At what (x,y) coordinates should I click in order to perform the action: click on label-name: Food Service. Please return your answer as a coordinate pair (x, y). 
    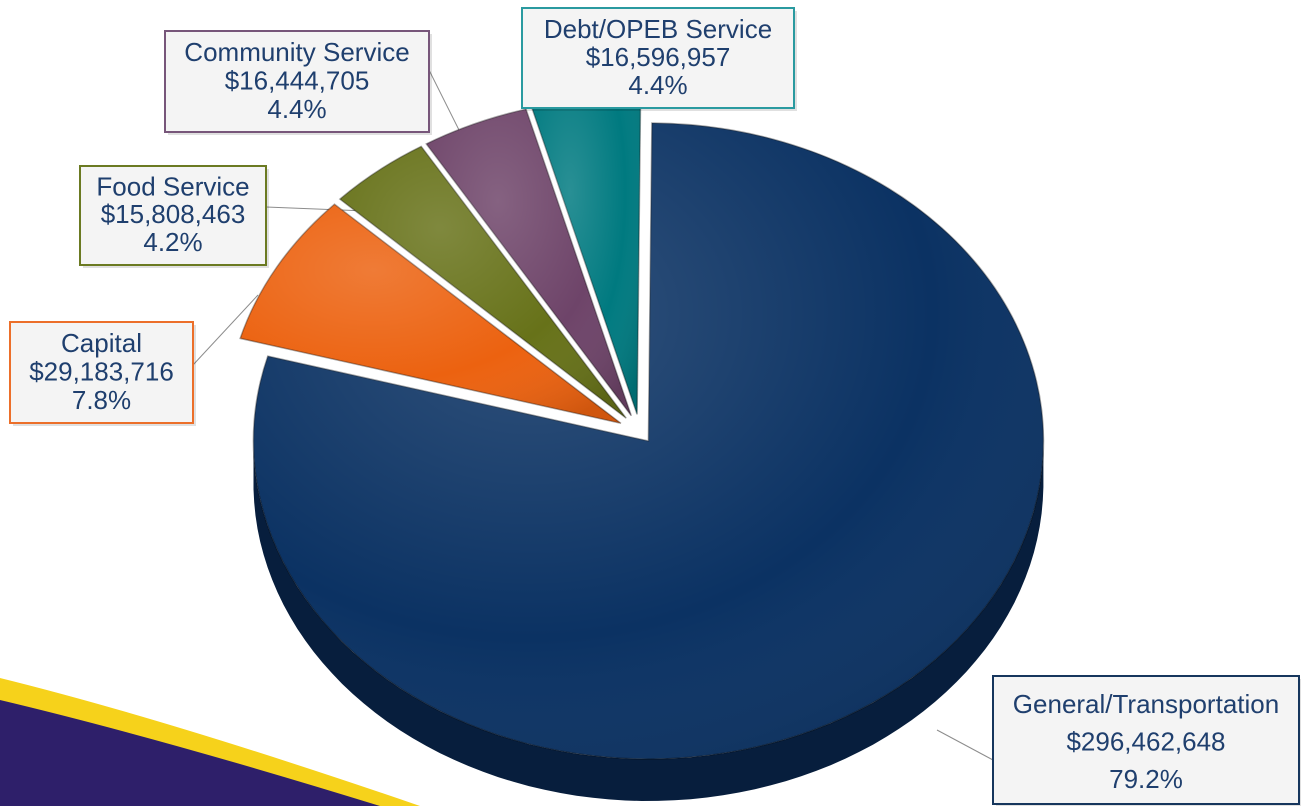
    Looking at the image, I should click on (172, 187).